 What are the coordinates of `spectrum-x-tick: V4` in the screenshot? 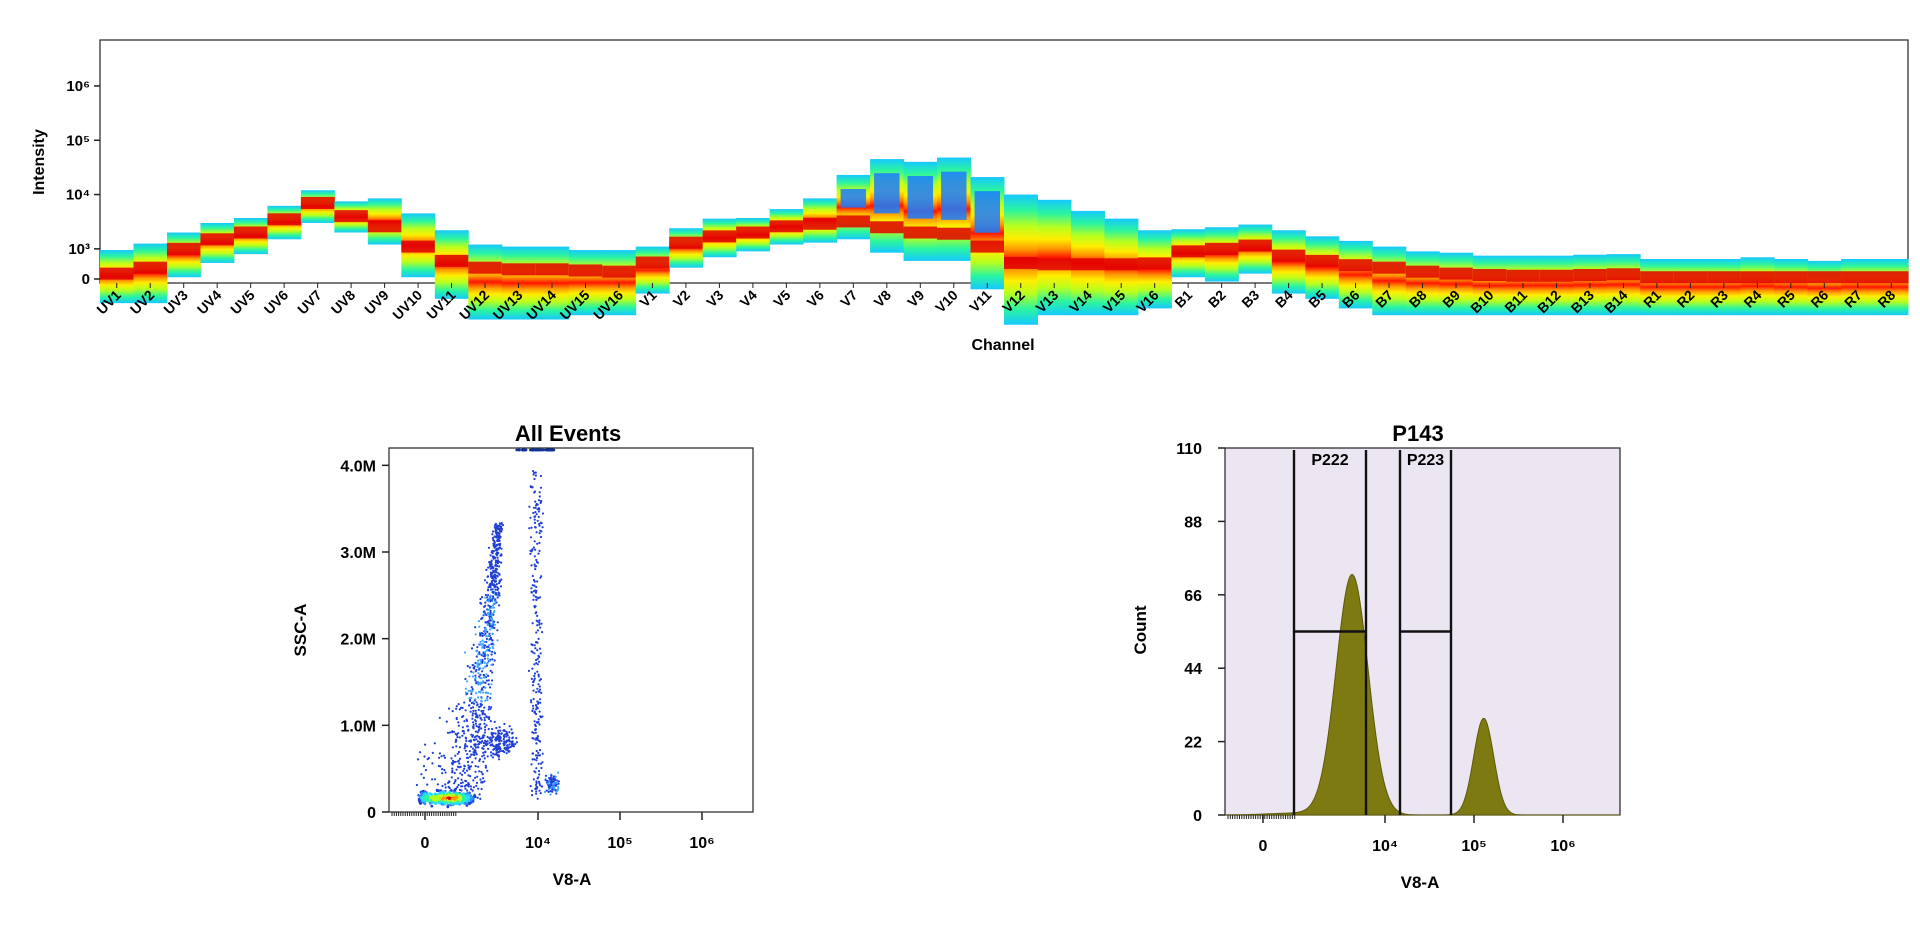 It's located at (749, 299).